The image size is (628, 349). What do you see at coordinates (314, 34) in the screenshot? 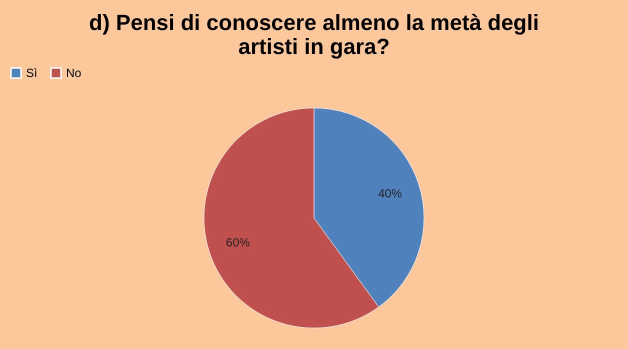
I see `chart-title: d) Pensi di conoscere almeno la metà degli artisti in gara?` at bounding box center [314, 34].